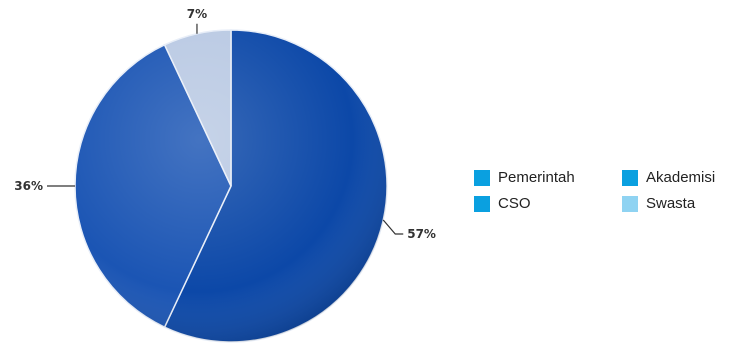 The image size is (733, 345). What do you see at coordinates (514, 203) in the screenshot?
I see `legend-label: CSO` at bounding box center [514, 203].